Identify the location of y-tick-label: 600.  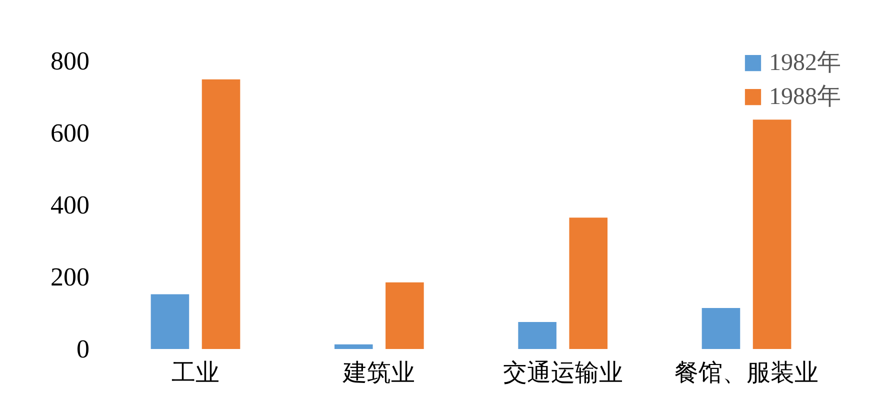
(70, 133).